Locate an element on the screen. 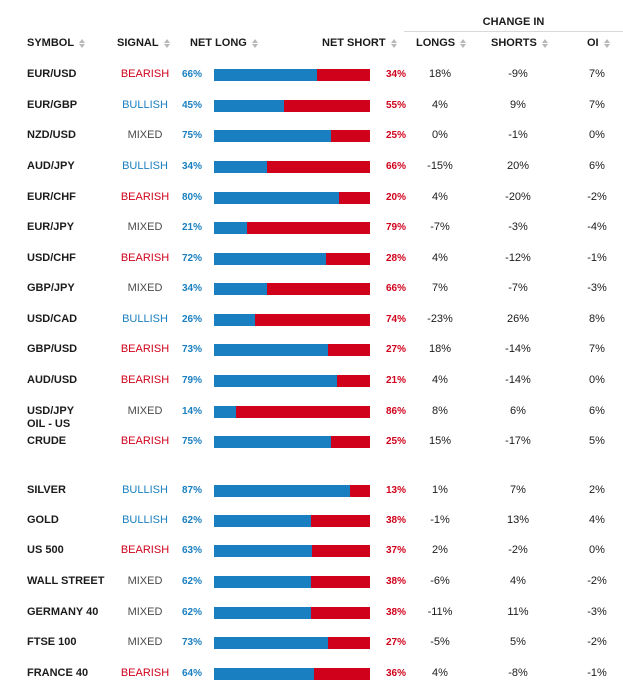 The image size is (623, 695). symbol-cell: EUR/GBP is located at coordinates (52, 105).